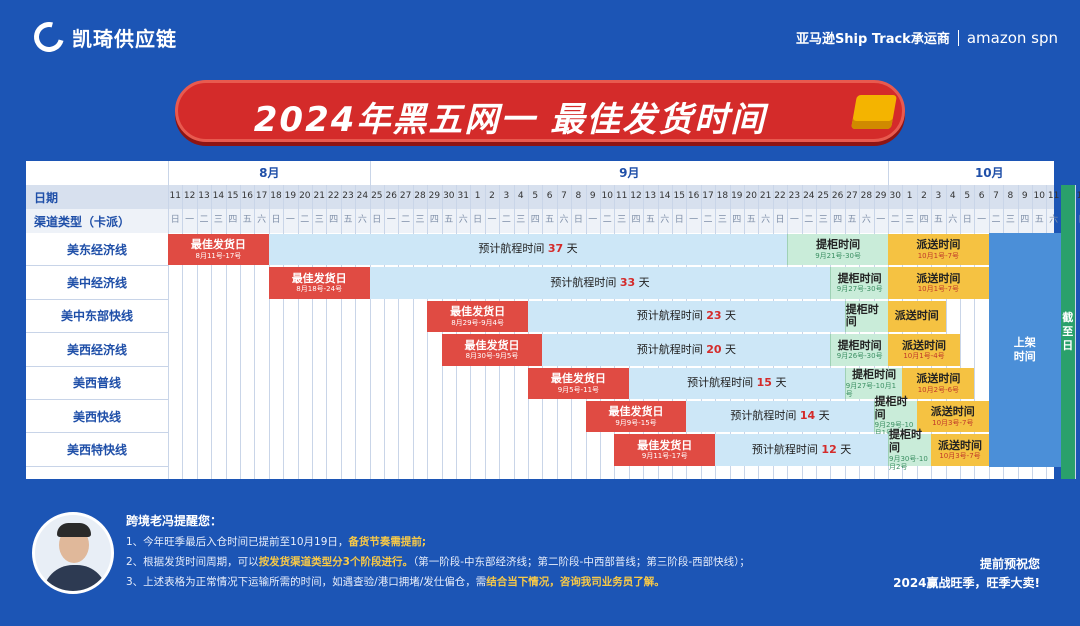 The width and height of the screenshot is (1080, 626). What do you see at coordinates (859, 356) in the screenshot?
I see `pickup-range: 9月26号-30号` at bounding box center [859, 356].